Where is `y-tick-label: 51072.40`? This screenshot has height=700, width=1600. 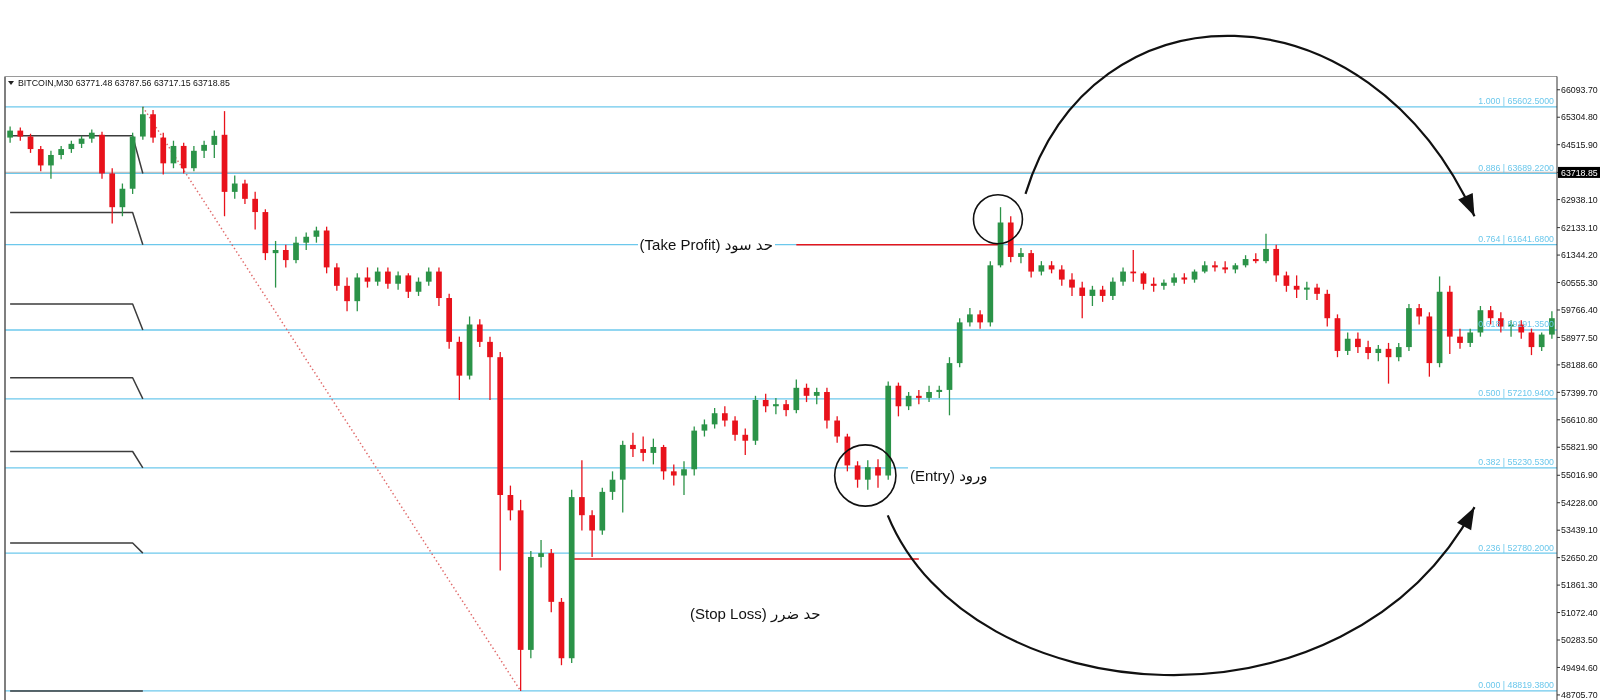 y-tick-label: 51072.40 is located at coordinates (1579, 612).